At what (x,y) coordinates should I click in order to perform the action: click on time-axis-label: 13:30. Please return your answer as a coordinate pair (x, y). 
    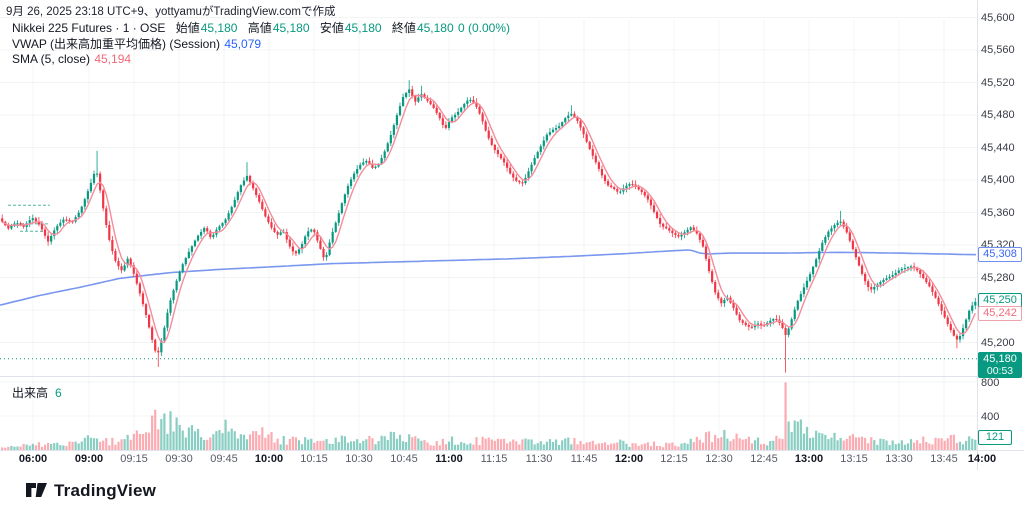
    Looking at the image, I should click on (899, 459).